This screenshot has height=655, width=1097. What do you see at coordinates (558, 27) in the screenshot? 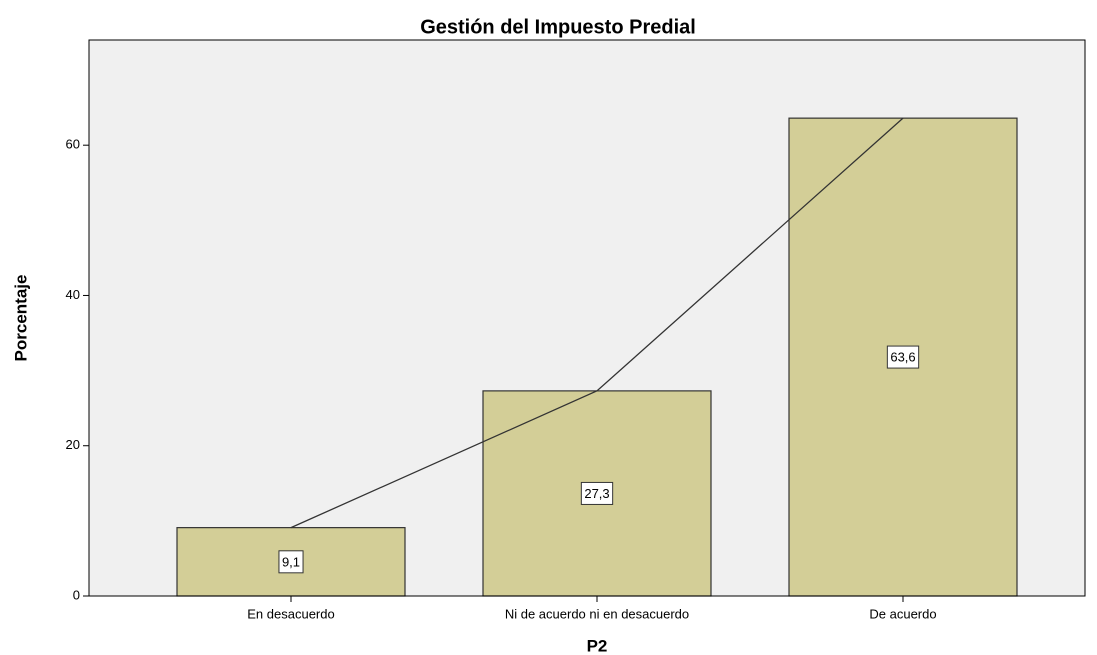
I see `chart-title: Gestión del Impuesto Predial` at bounding box center [558, 27].